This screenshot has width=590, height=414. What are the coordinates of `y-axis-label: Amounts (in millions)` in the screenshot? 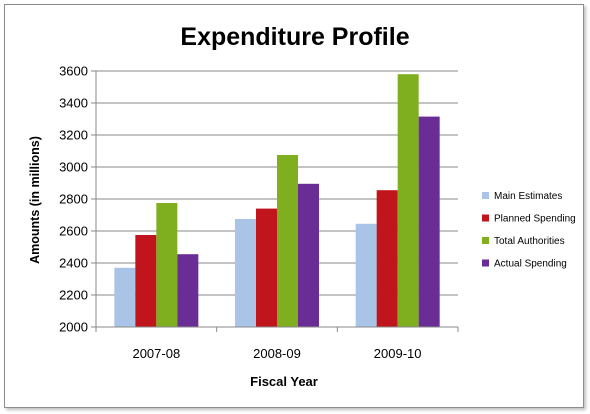 It's located at (35, 200).